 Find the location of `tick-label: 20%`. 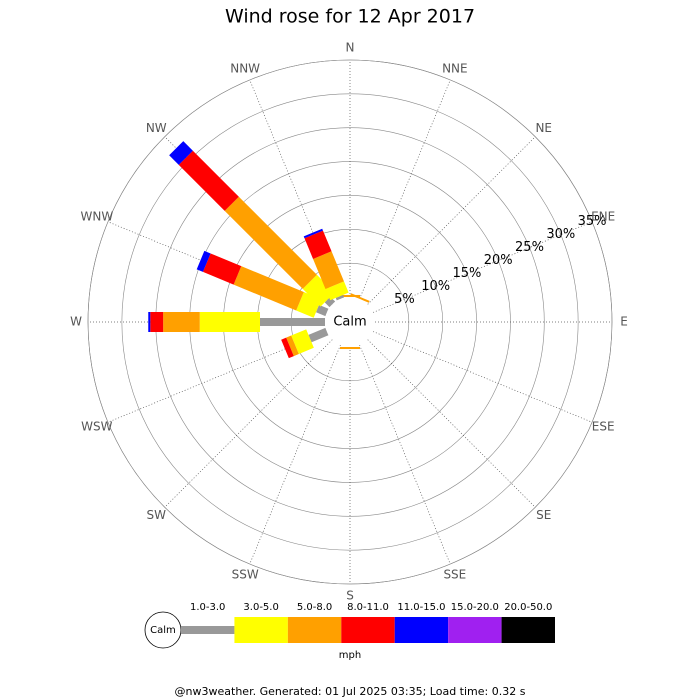

tick-label: 20% is located at coordinates (498, 260).